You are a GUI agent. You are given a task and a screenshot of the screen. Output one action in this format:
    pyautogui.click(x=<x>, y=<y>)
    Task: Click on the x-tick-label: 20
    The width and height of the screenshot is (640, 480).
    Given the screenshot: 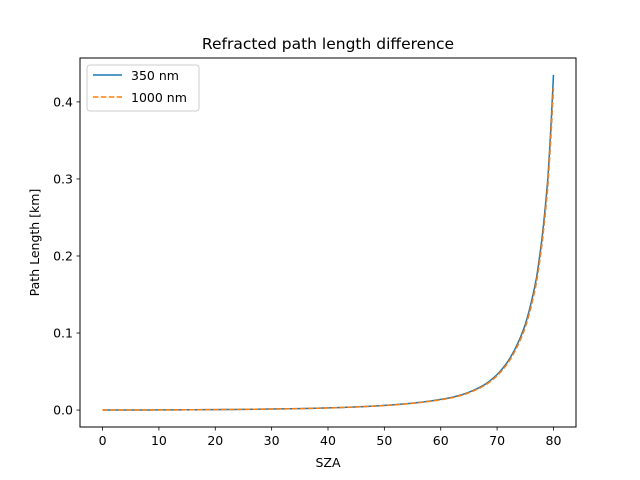 What is the action you would take?
    pyautogui.click(x=215, y=440)
    